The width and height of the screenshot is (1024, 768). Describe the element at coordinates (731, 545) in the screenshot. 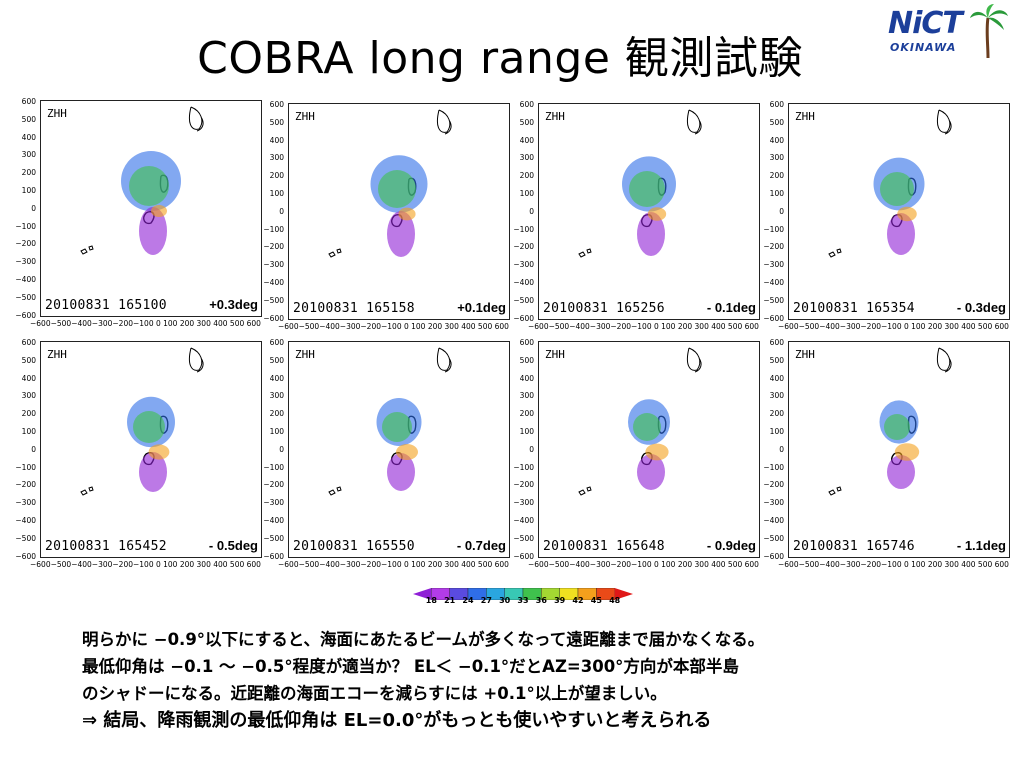

I see `elevation-angle-label: - 0.9deg` at that location.